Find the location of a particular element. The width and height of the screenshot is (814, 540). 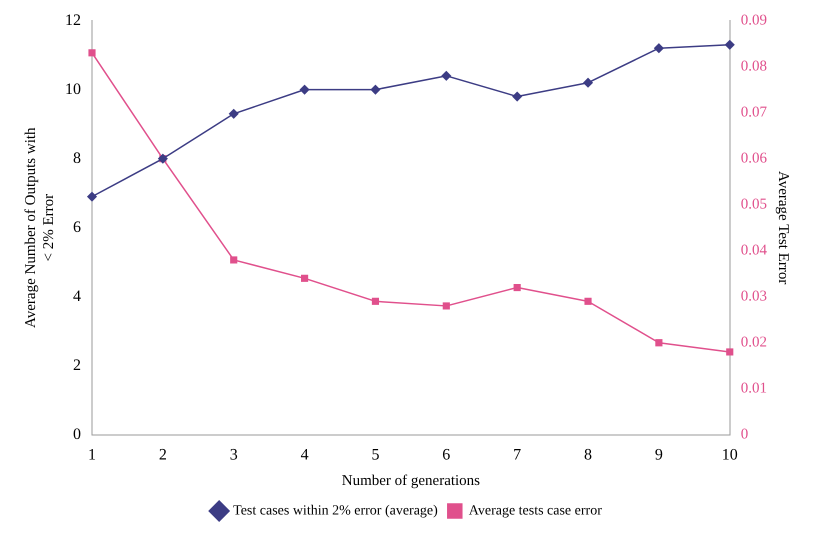

y2-tick-label: 0.01 is located at coordinates (753, 388).